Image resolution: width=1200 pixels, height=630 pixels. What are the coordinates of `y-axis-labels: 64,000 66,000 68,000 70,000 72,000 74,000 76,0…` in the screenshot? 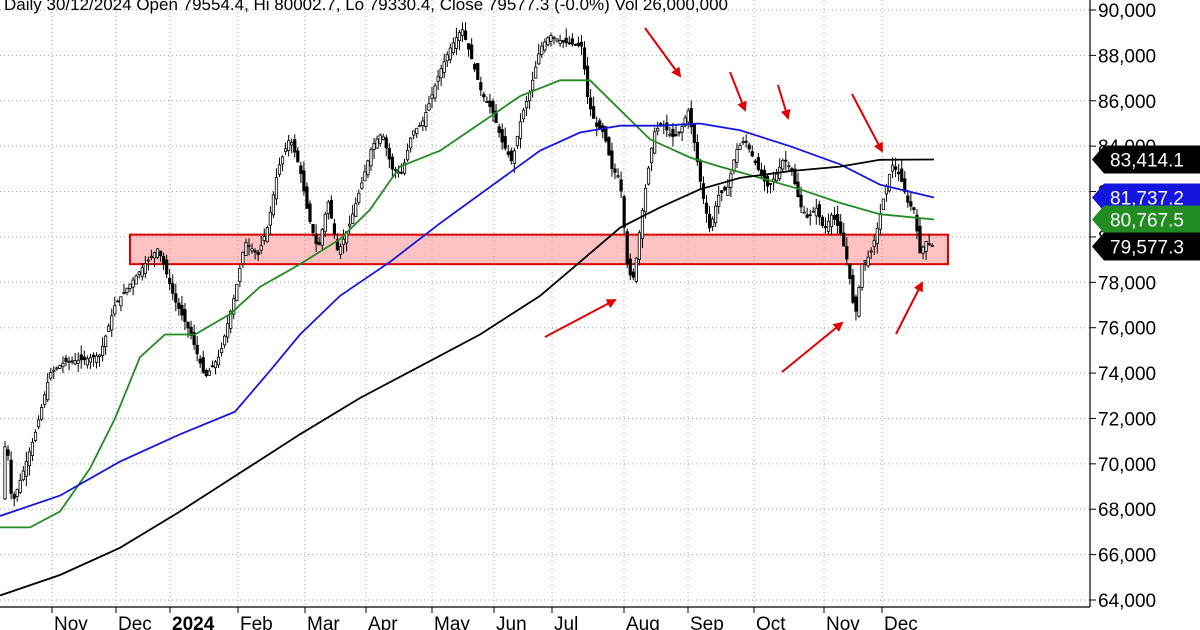 It's located at (1127, 306).